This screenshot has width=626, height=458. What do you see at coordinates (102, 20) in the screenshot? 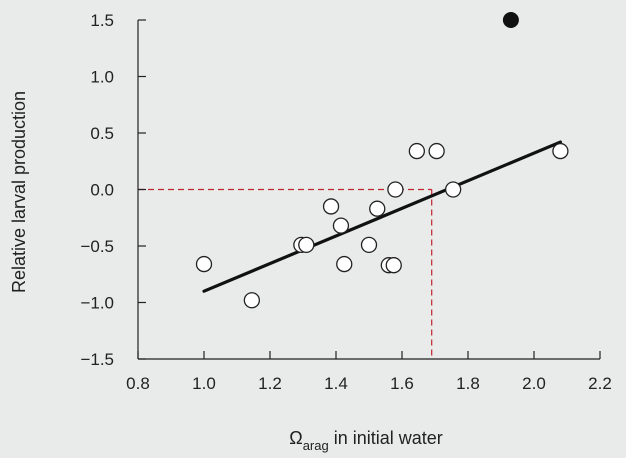
I see `y-tick-label: 1.5` at bounding box center [102, 20].